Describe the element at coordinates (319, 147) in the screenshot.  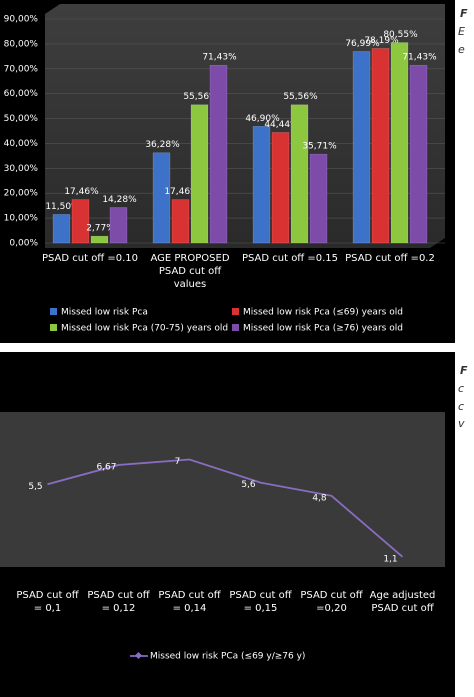
I see `data-label: 35,71%` at that location.